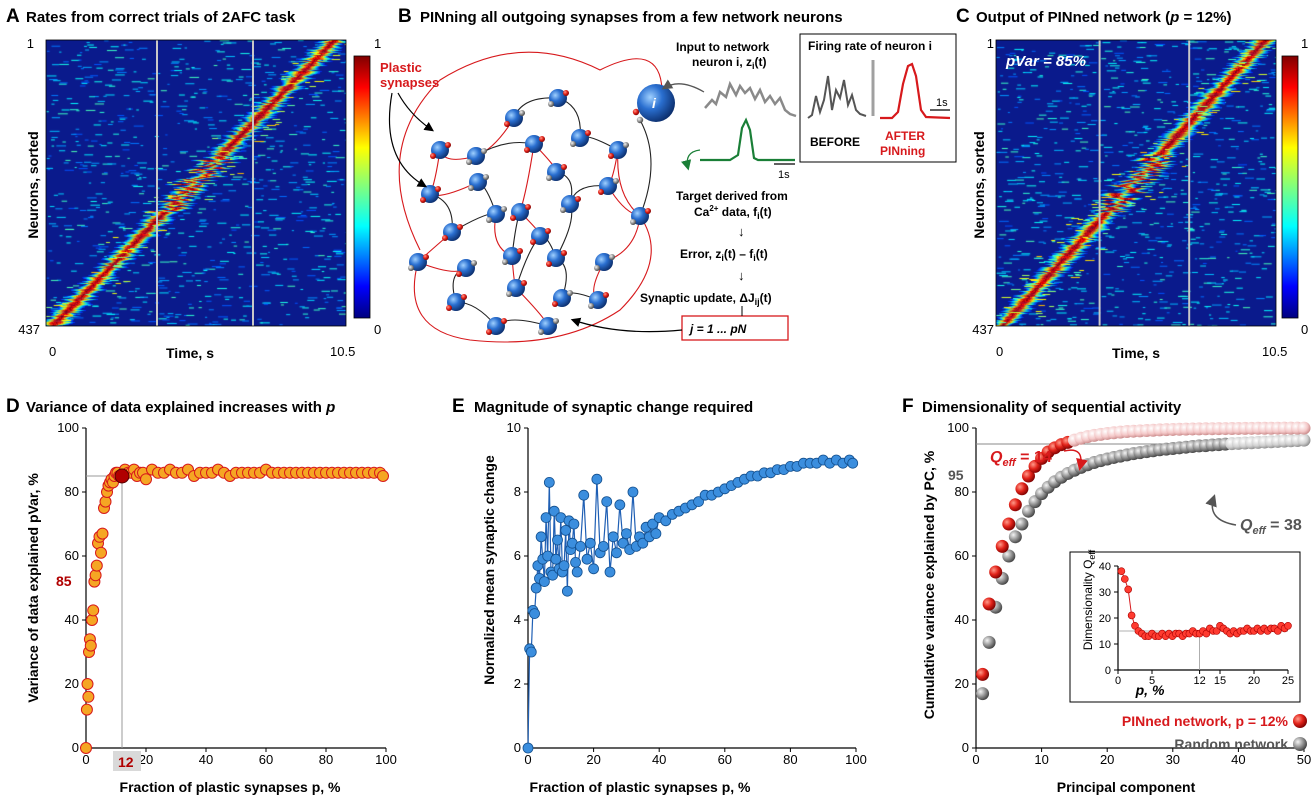 The image size is (1315, 799). What do you see at coordinates (161, 17) in the screenshot?
I see `panel-a-title: Rates from correct trials of 2AFC task` at bounding box center [161, 17].